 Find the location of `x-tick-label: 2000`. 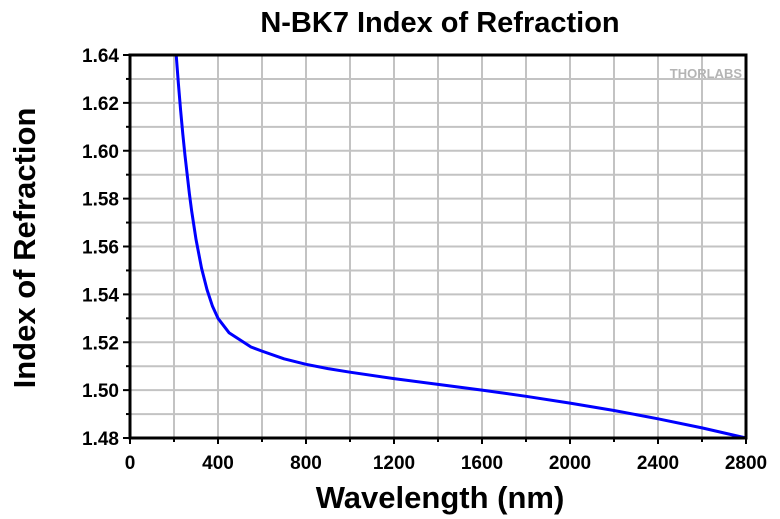

x-tick-label: 2000 is located at coordinates (570, 463).